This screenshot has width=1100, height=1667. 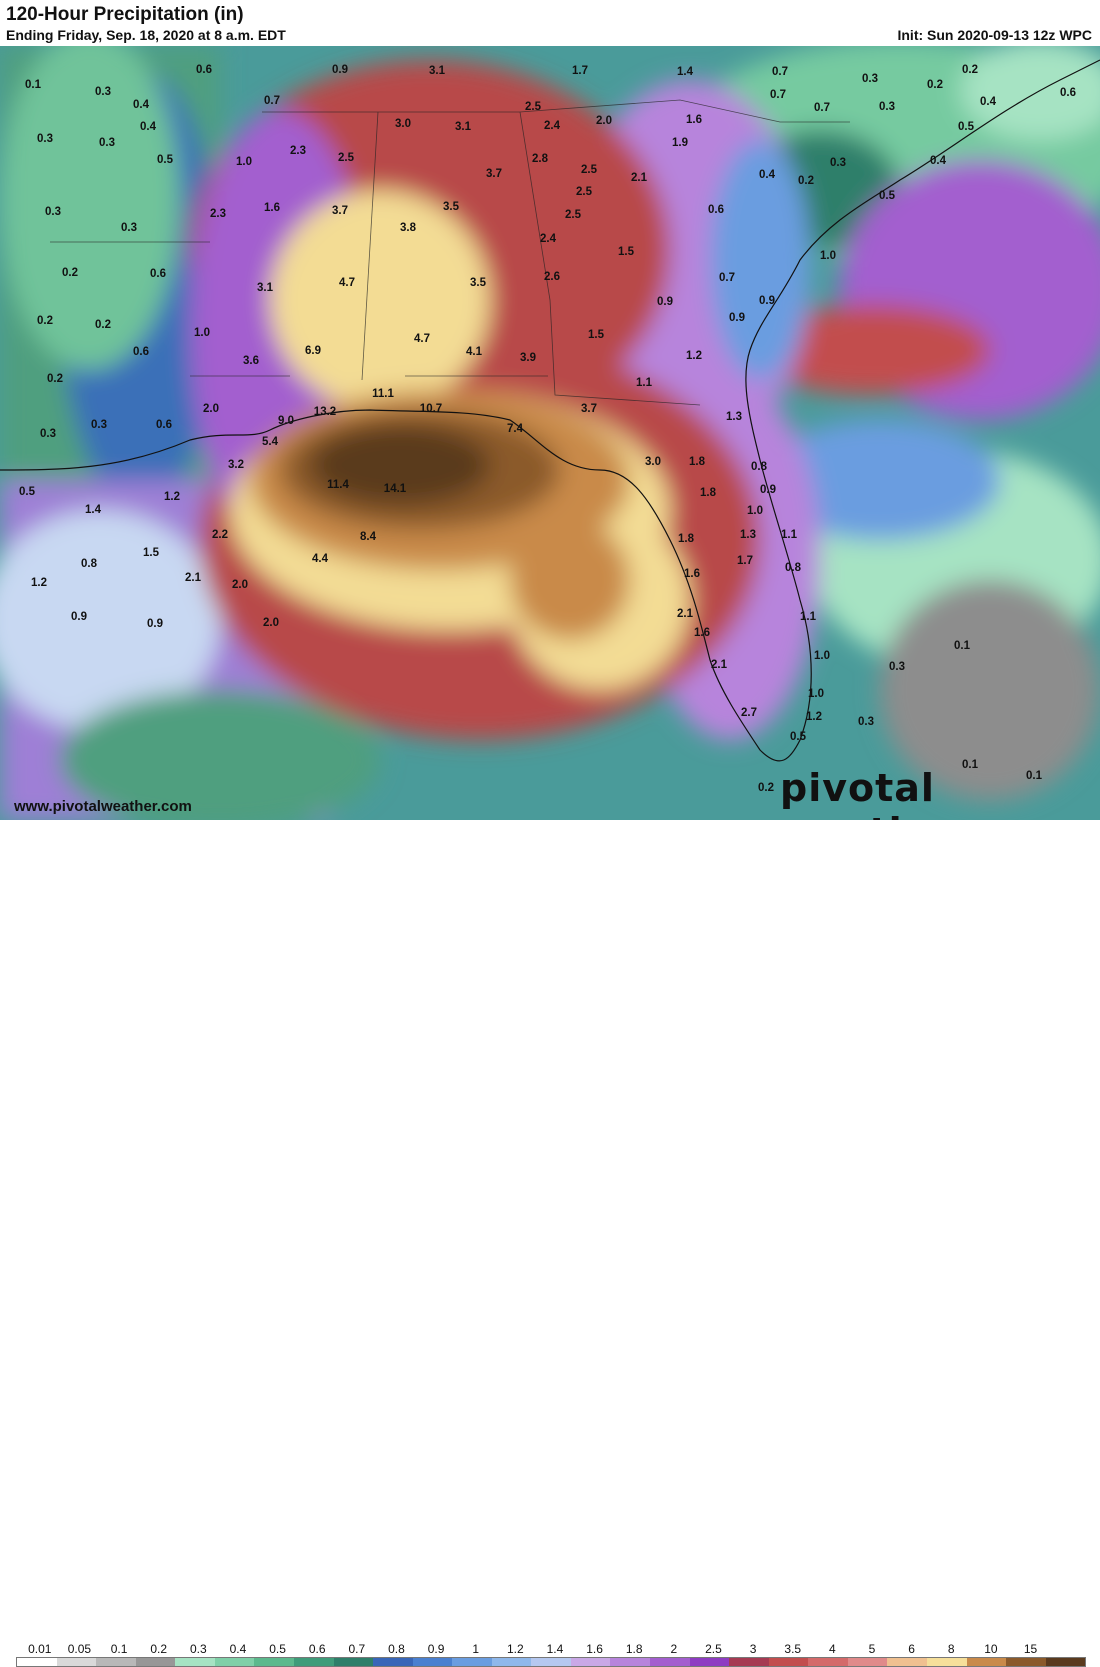 What do you see at coordinates (422, 339) in the screenshot?
I see `precip-label: 4.7` at bounding box center [422, 339].